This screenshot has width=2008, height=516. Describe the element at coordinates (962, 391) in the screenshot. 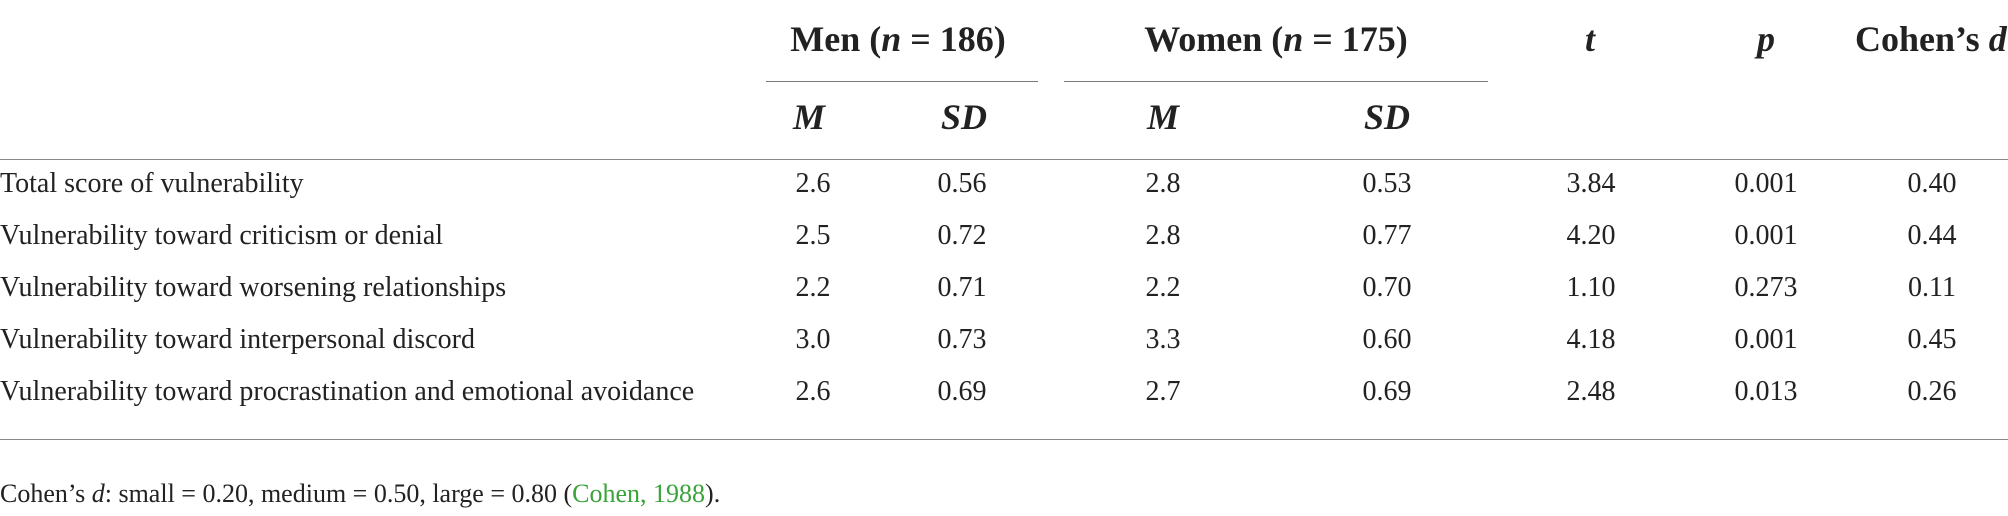

I see `cell-men-sd: 0.69` at that location.